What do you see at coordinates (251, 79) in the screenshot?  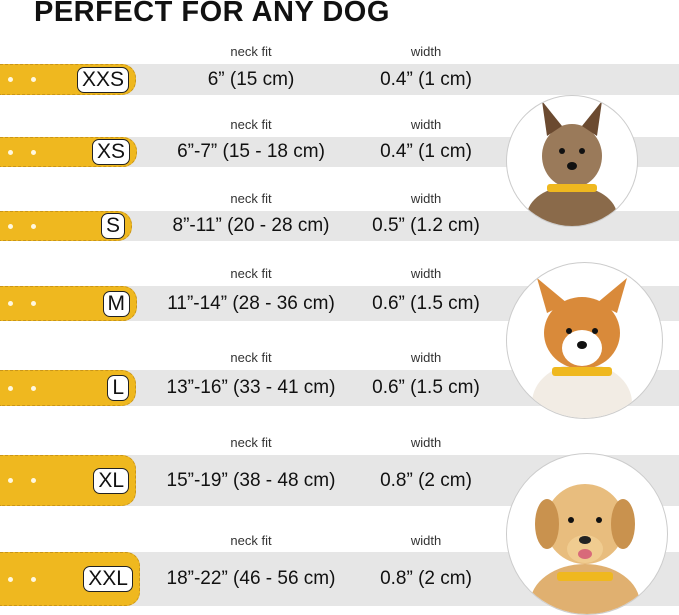 I see `neck-fit-value: 6” (15 cm)` at bounding box center [251, 79].